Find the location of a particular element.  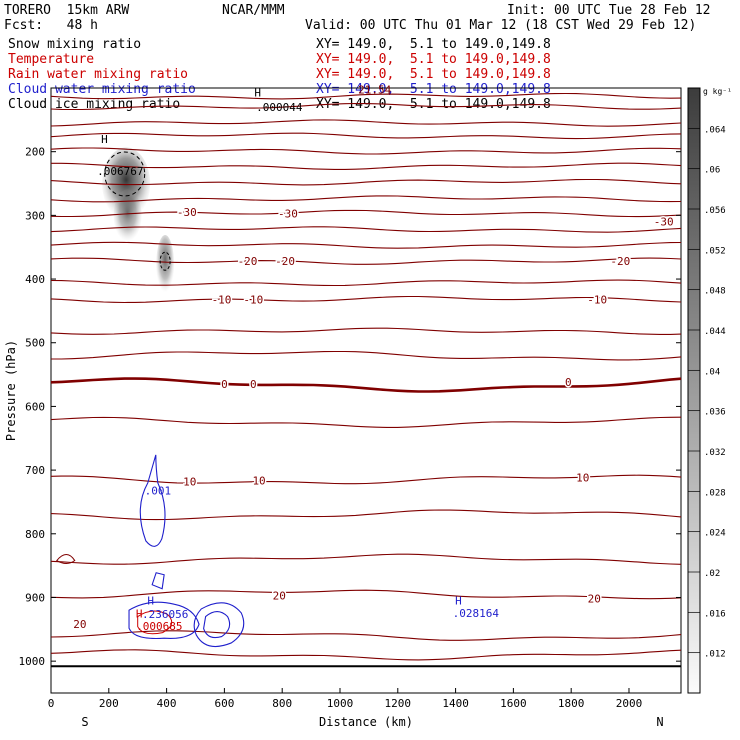

legend-name-snow: Snow mixing ratio is located at coordinates (75, 44).